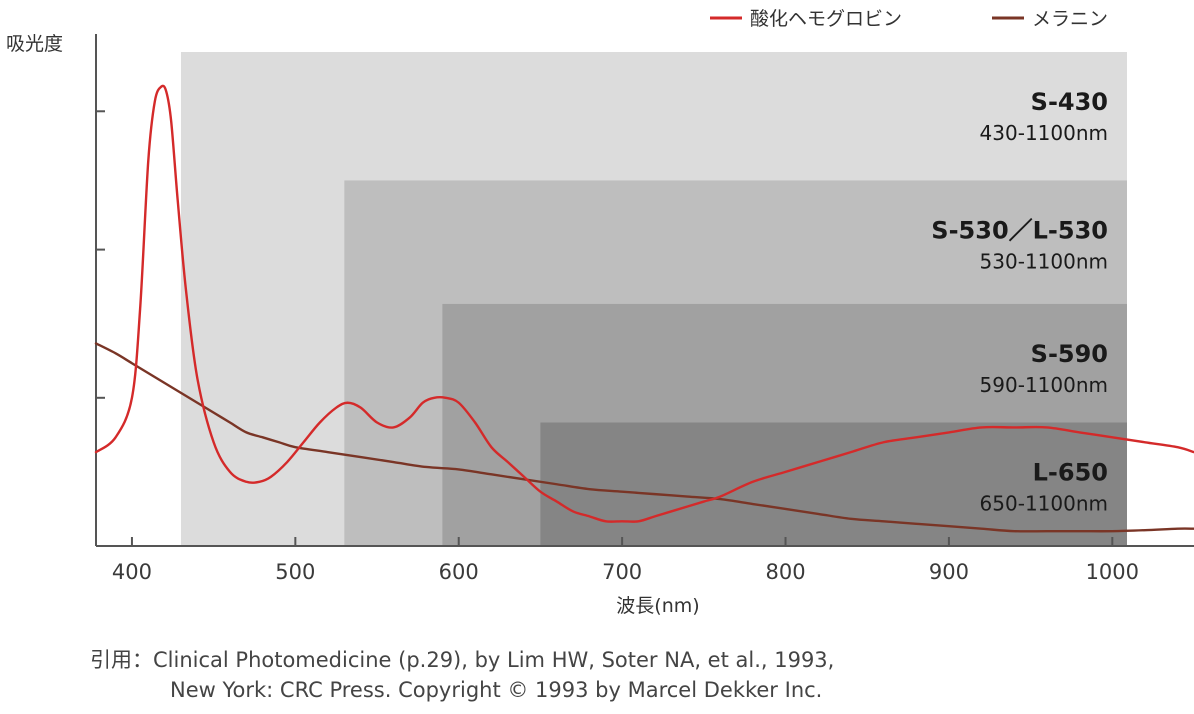 This screenshot has height=714, width=1194. Describe the element at coordinates (100, 254) in the screenshot. I see `y-axis-ticks` at that location.